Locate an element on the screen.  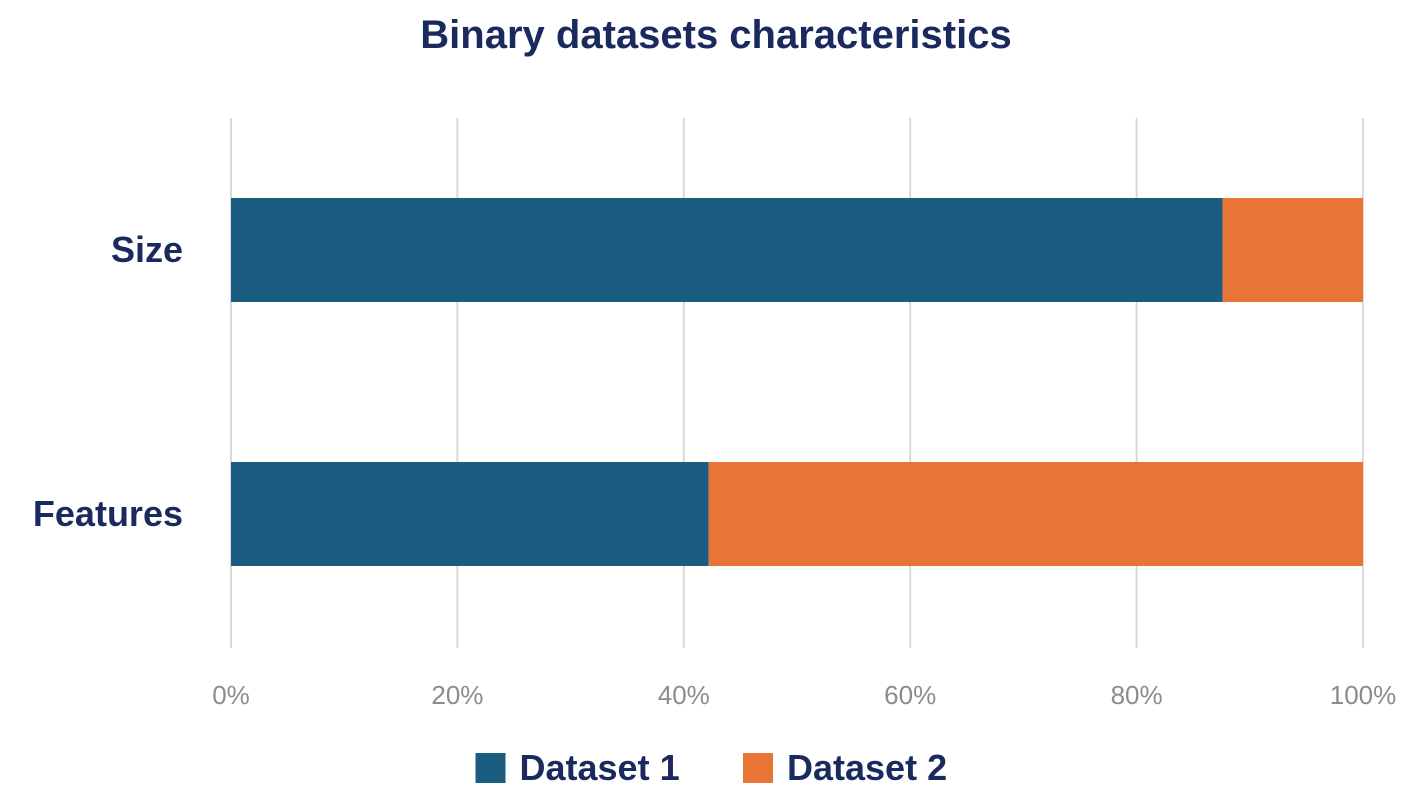
chart-title: Binary datasets characteristics is located at coordinates (715, 35).